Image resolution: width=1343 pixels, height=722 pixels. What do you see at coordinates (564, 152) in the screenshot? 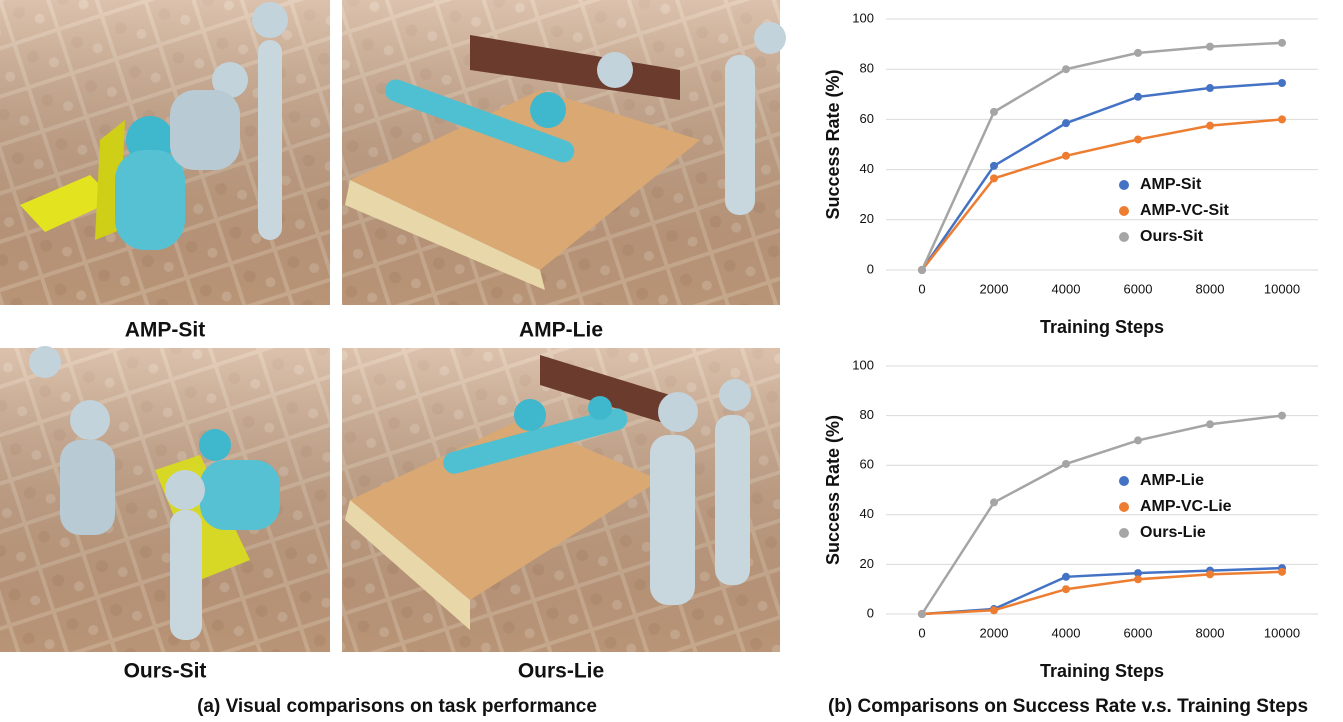
I see `image-amp-lie` at bounding box center [564, 152].